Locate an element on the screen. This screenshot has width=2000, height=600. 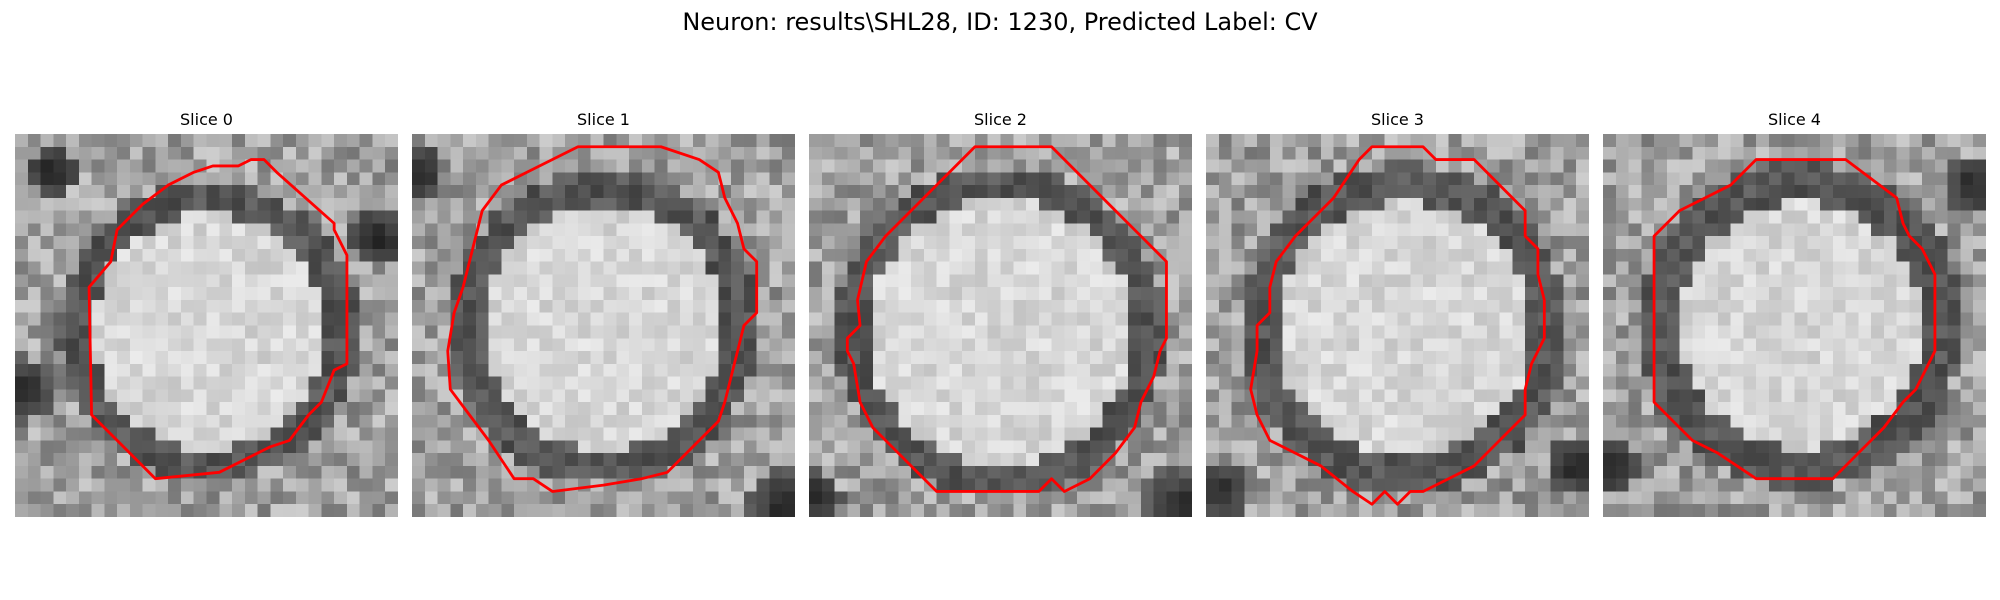
slice-panel: Slice 0 is located at coordinates (206, 312).